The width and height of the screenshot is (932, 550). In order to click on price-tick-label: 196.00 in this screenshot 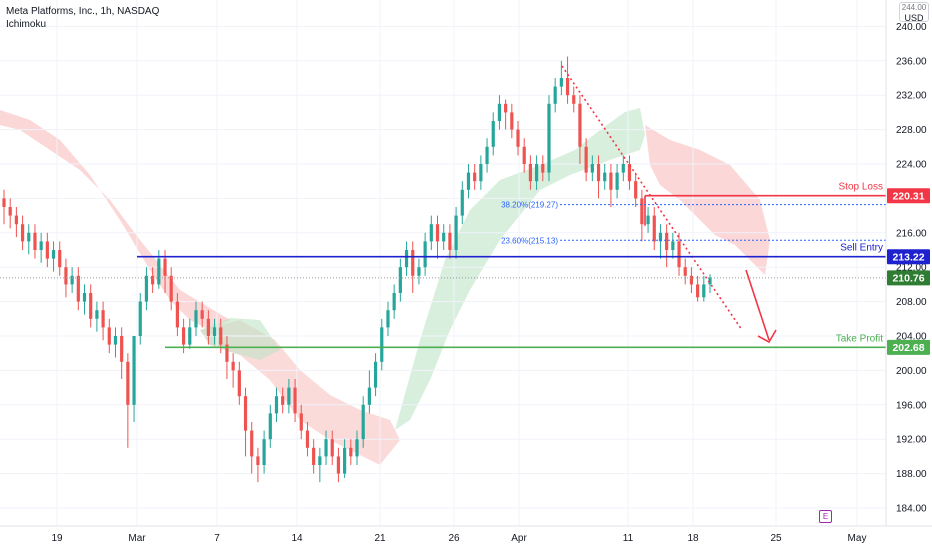, I will do `click(911, 405)`.